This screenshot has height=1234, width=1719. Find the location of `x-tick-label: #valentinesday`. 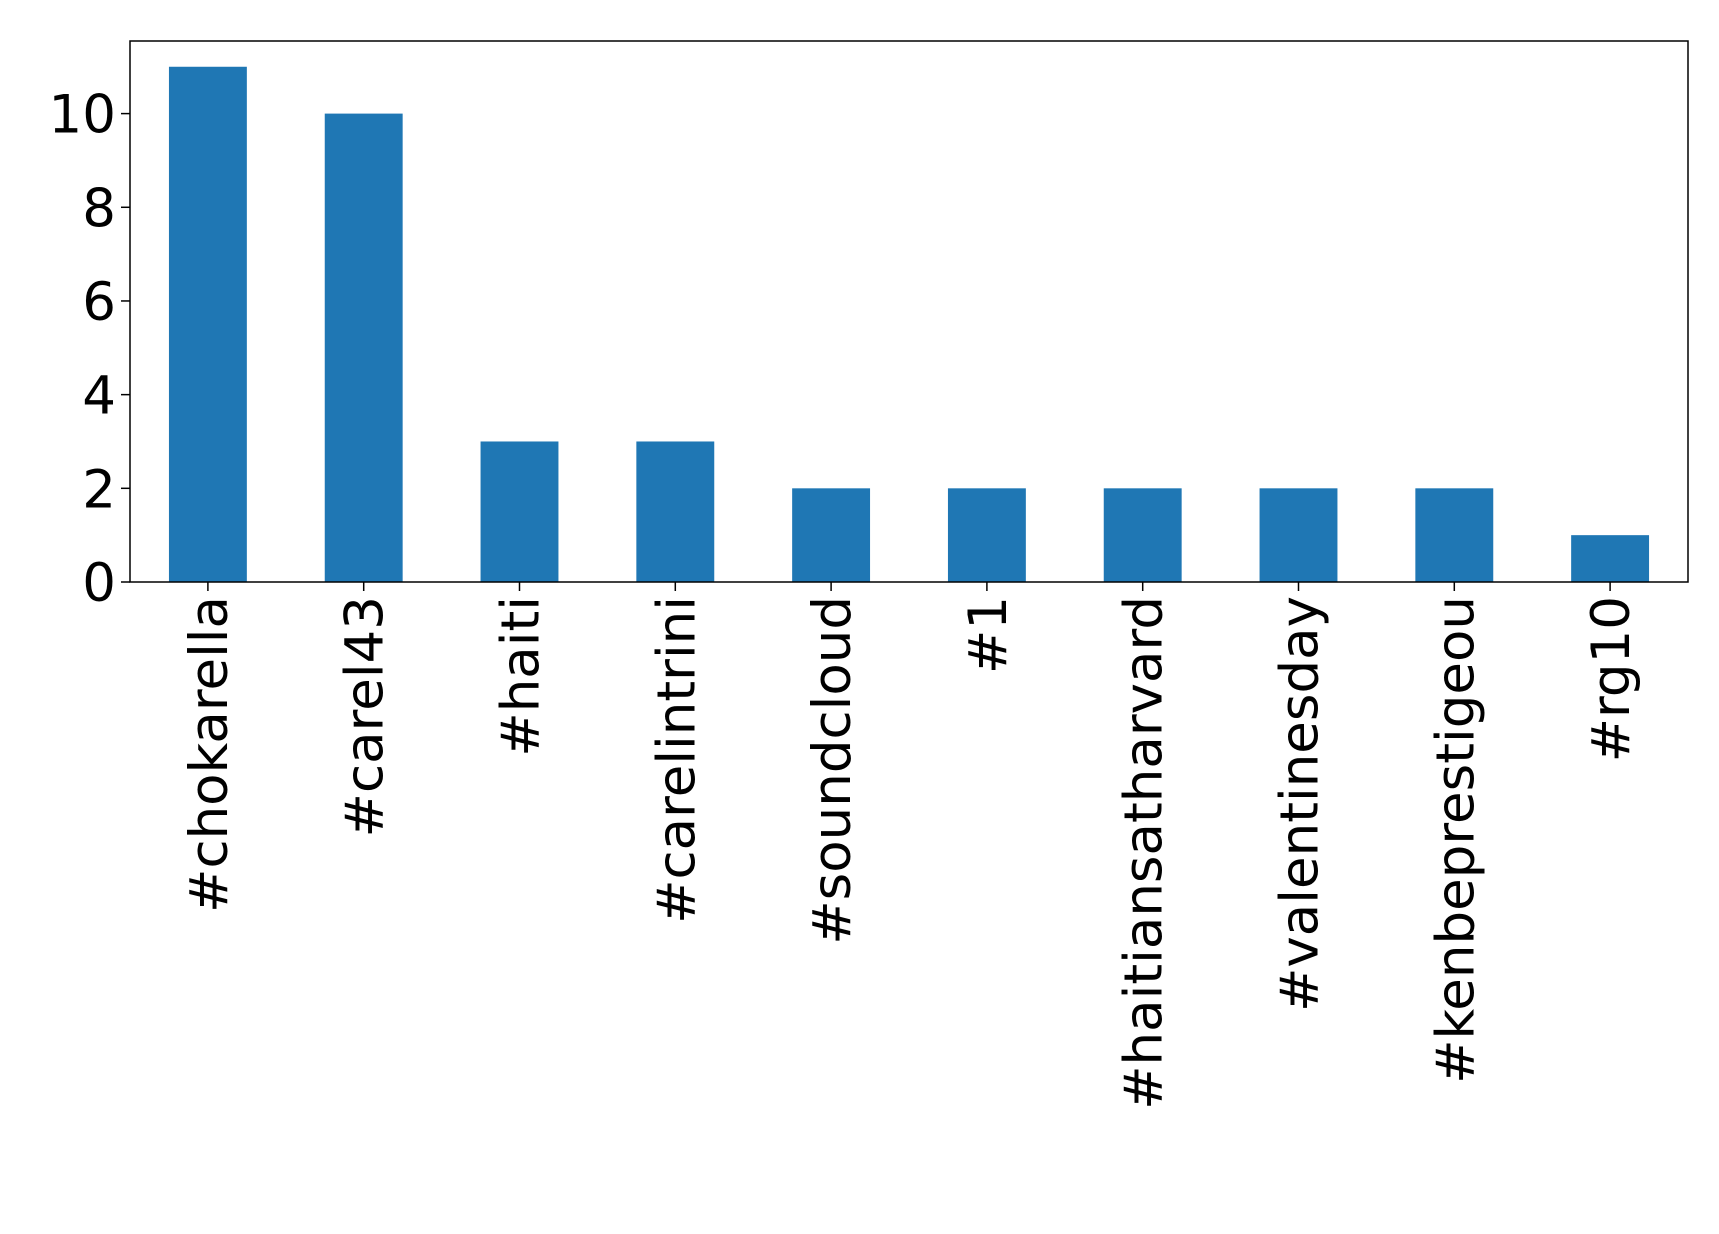

x-tick-label: #valentinesday is located at coordinates (1300, 804).